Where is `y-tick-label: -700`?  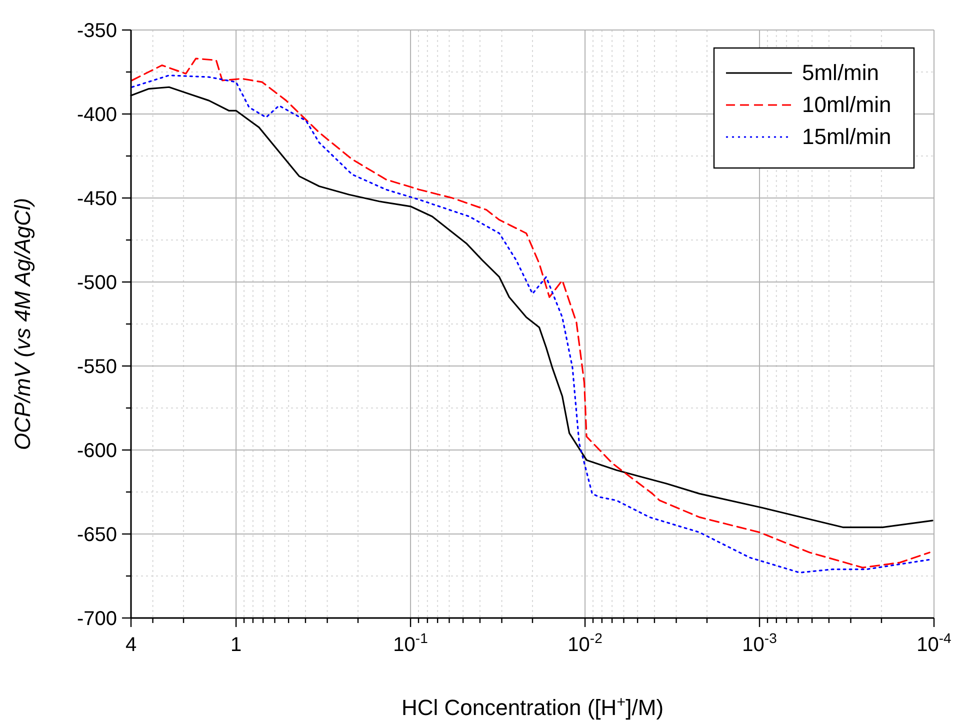
y-tick-label: -700 is located at coordinates (96, 619).